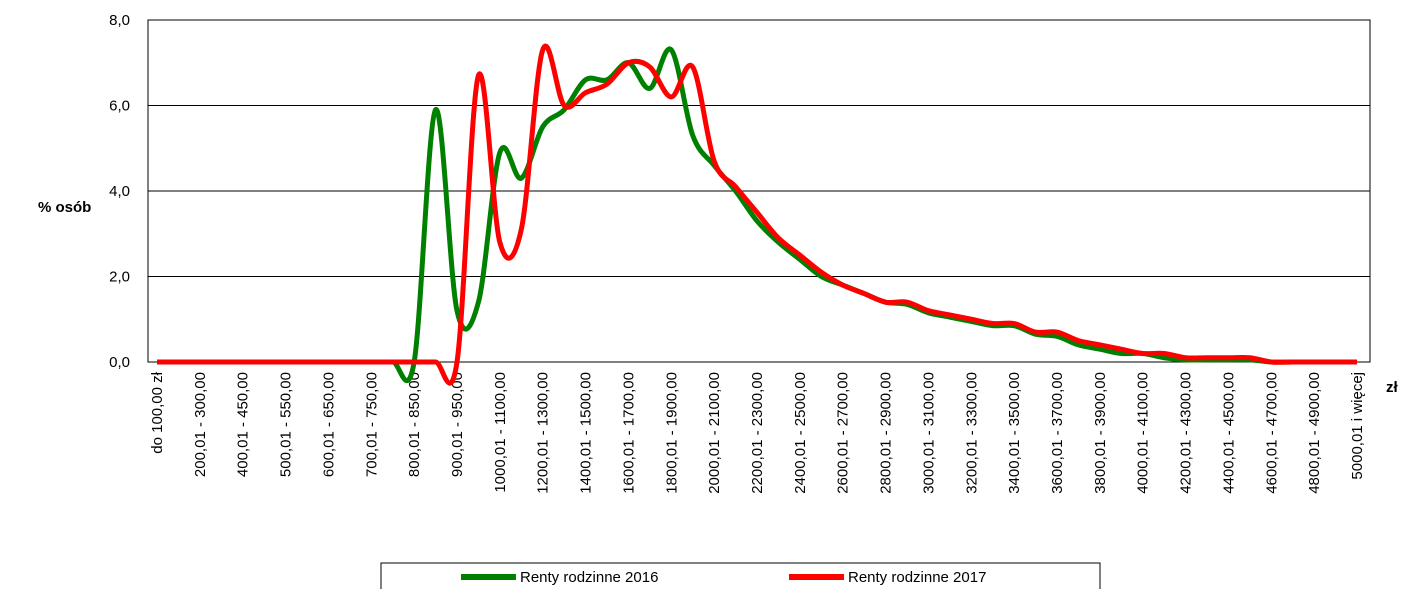 Image resolution: width=1407 pixels, height=589 pixels. Describe the element at coordinates (714, 433) in the screenshot. I see `x-tick-label: 2000,01 - 2100,00` at that location.